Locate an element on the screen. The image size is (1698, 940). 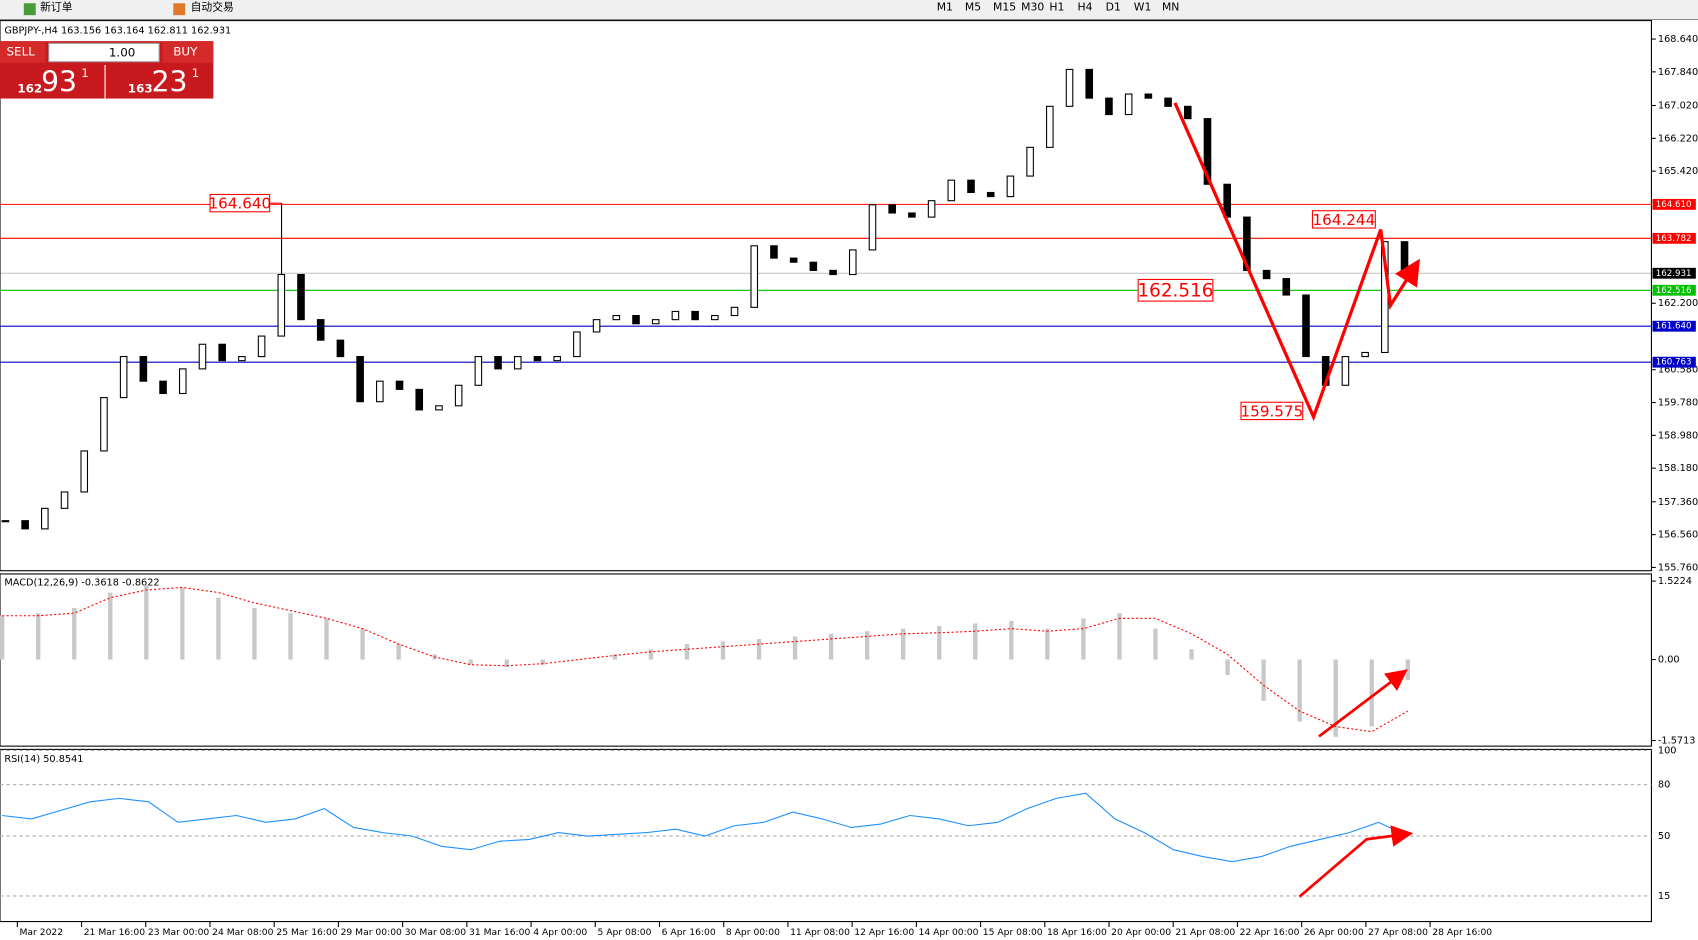
bid-big: 162 is located at coordinates (29, 88).